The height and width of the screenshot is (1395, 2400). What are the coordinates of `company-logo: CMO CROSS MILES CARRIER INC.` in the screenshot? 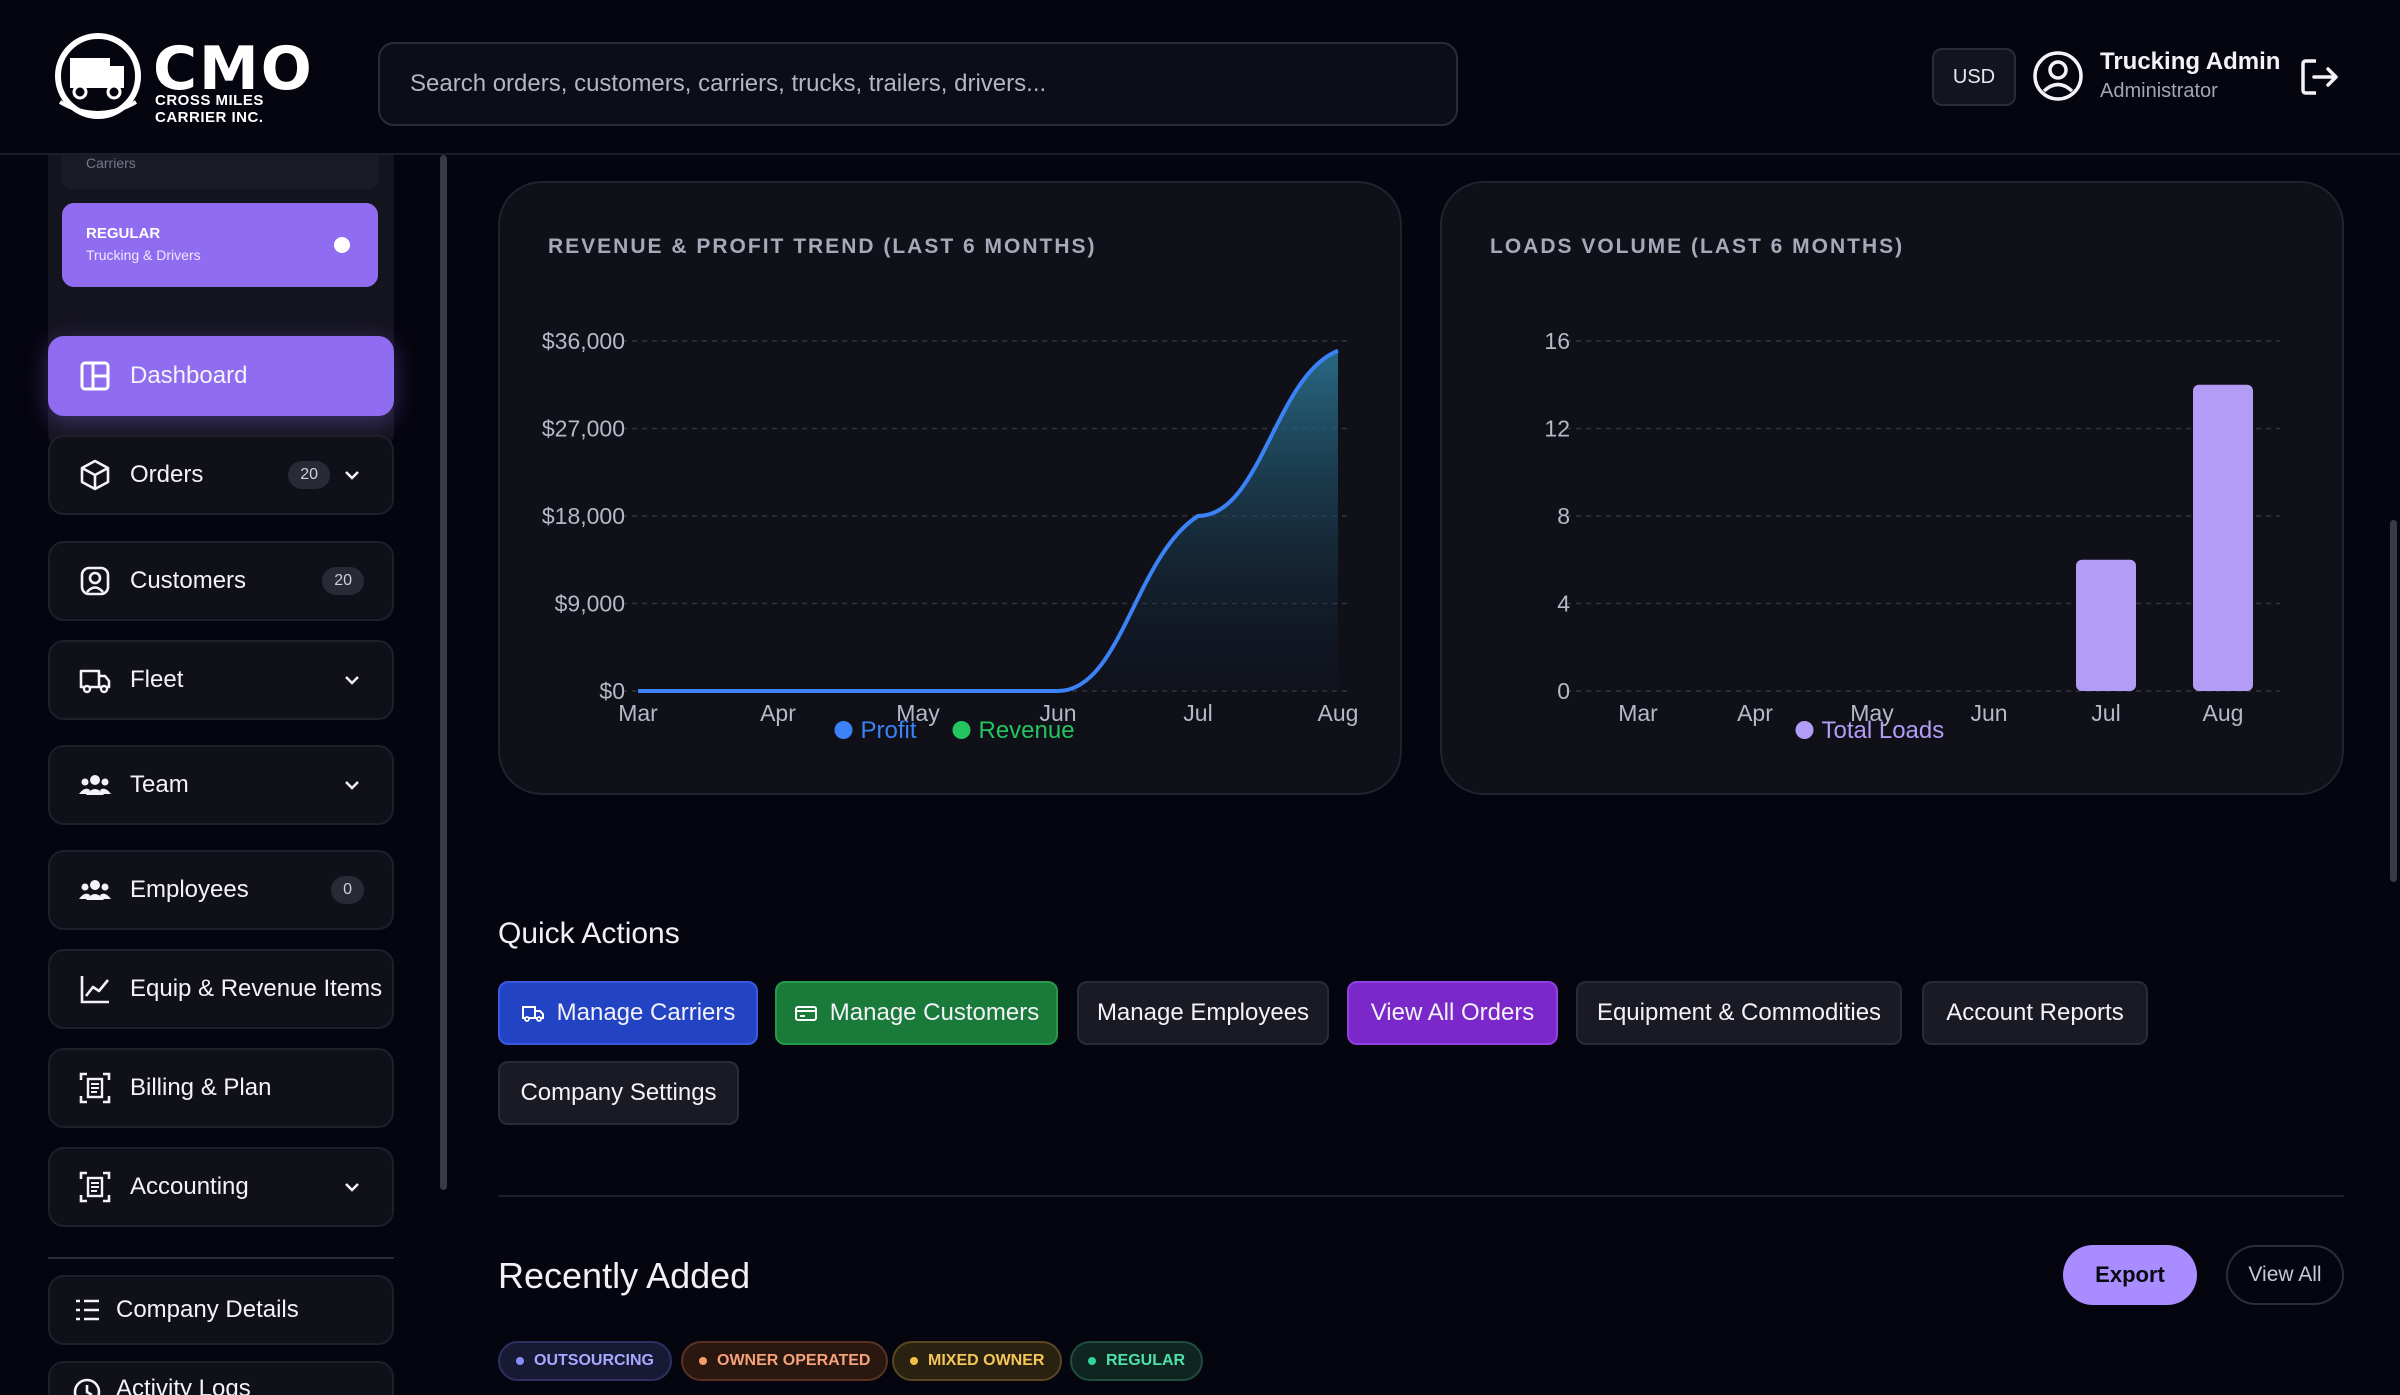 It's located at (193, 78).